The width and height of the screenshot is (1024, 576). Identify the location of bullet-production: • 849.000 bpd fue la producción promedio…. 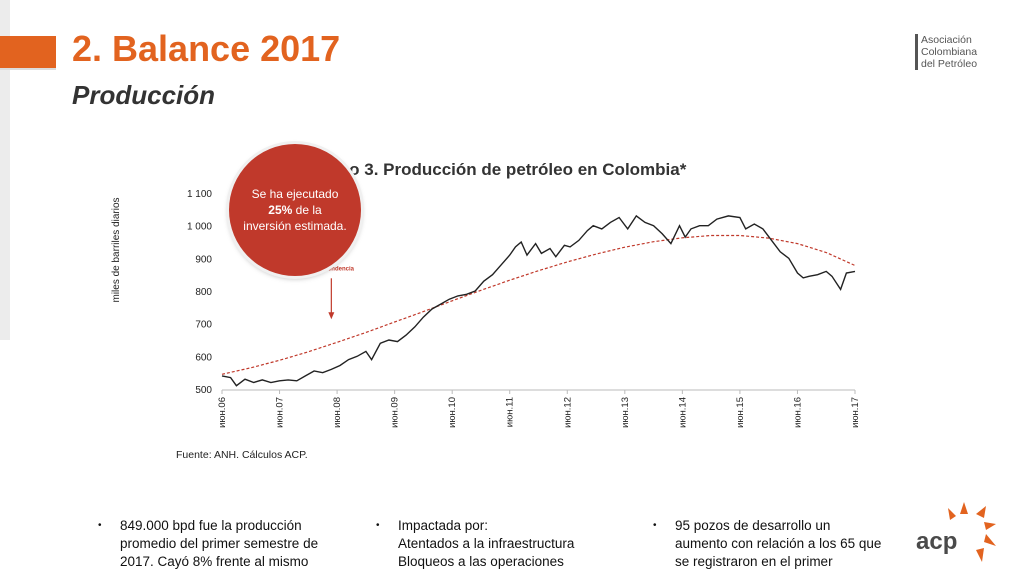
(208, 544).